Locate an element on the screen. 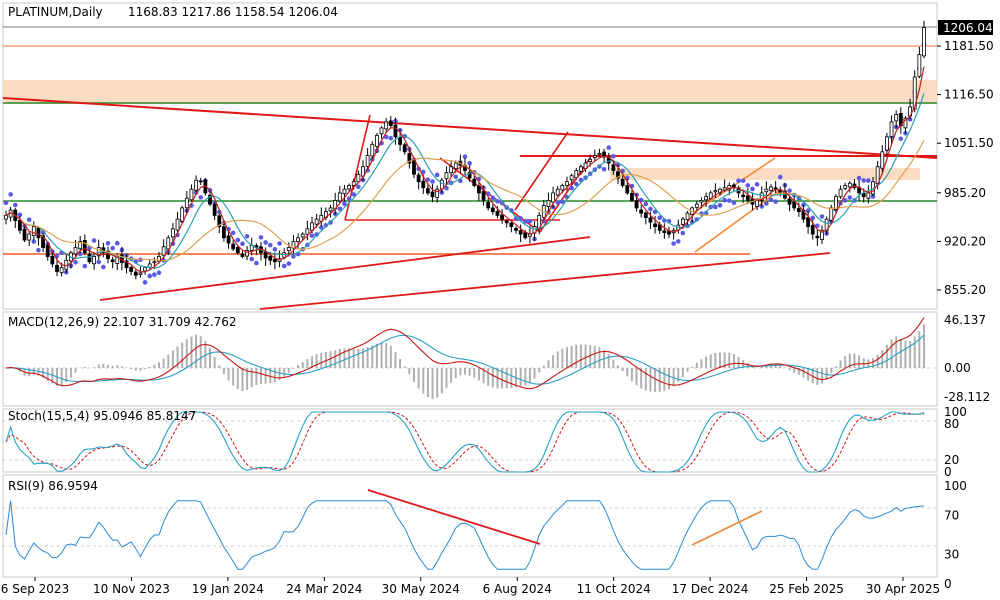 The image size is (1000, 600). x-tick-label: 6 Aug 2024 is located at coordinates (517, 589).